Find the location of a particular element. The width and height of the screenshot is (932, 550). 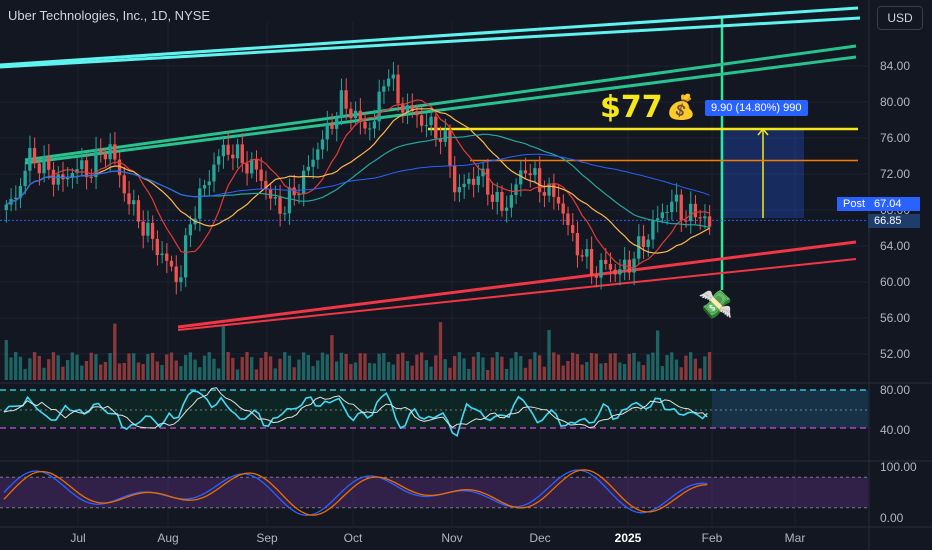

post-market-label: Post is located at coordinates (854, 204).